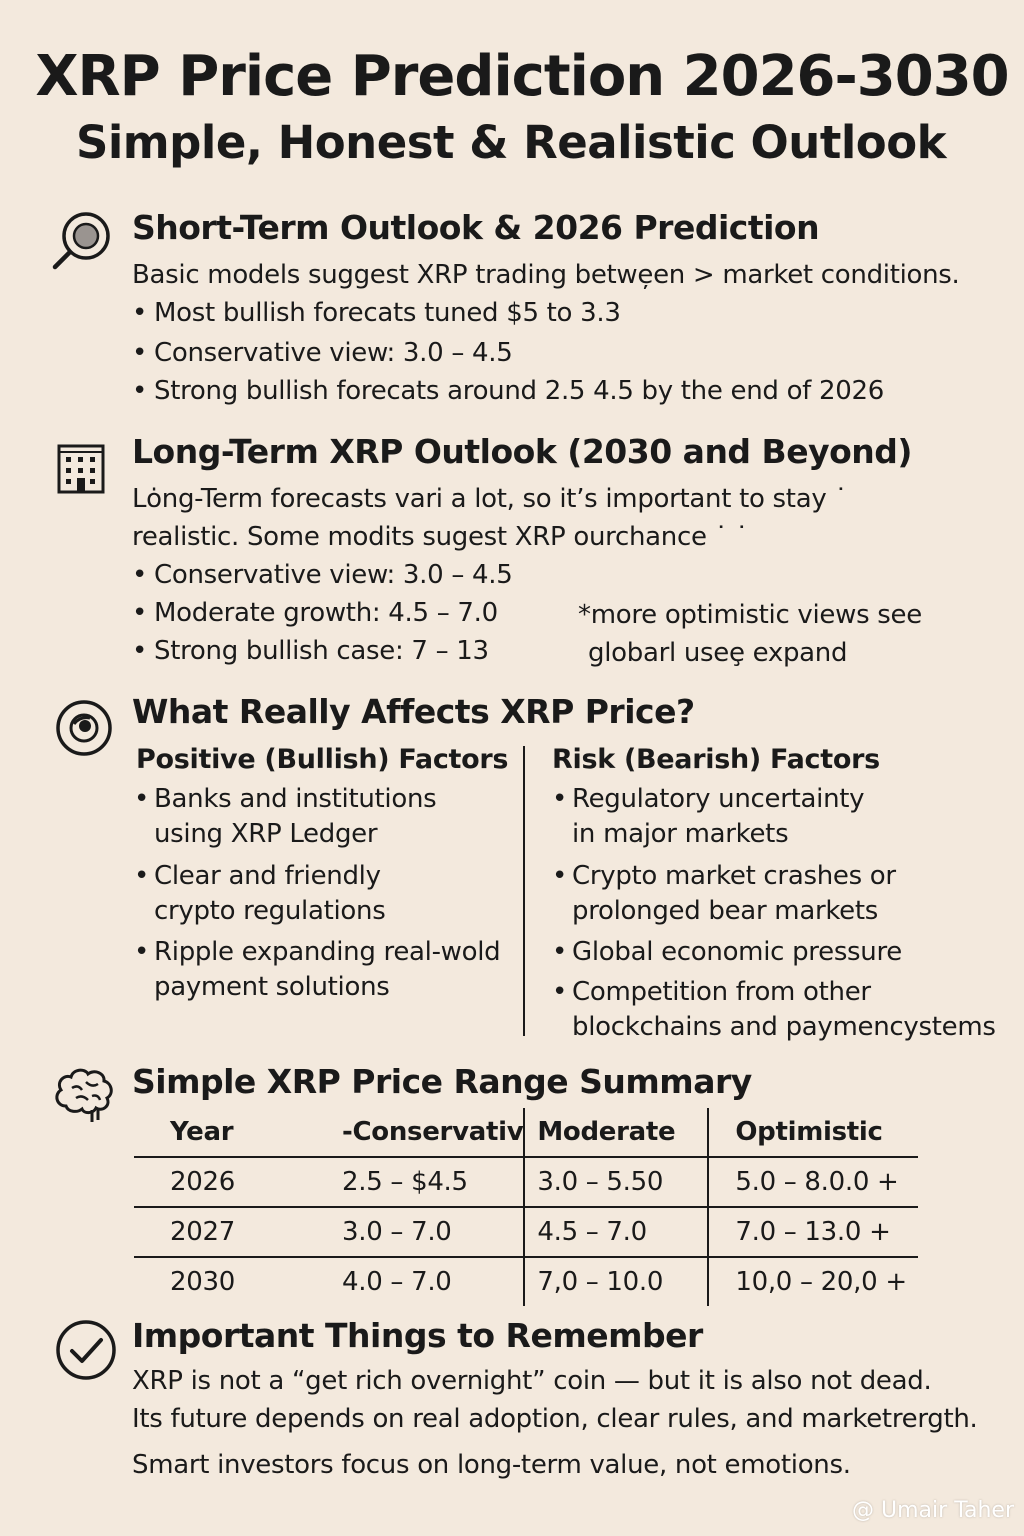 Image resolution: width=1024 pixels, height=1536 pixels. Describe the element at coordinates (476, 227) in the screenshot. I see `short-term-heading: Short-Term Outlook & 2026 Prediction` at that location.